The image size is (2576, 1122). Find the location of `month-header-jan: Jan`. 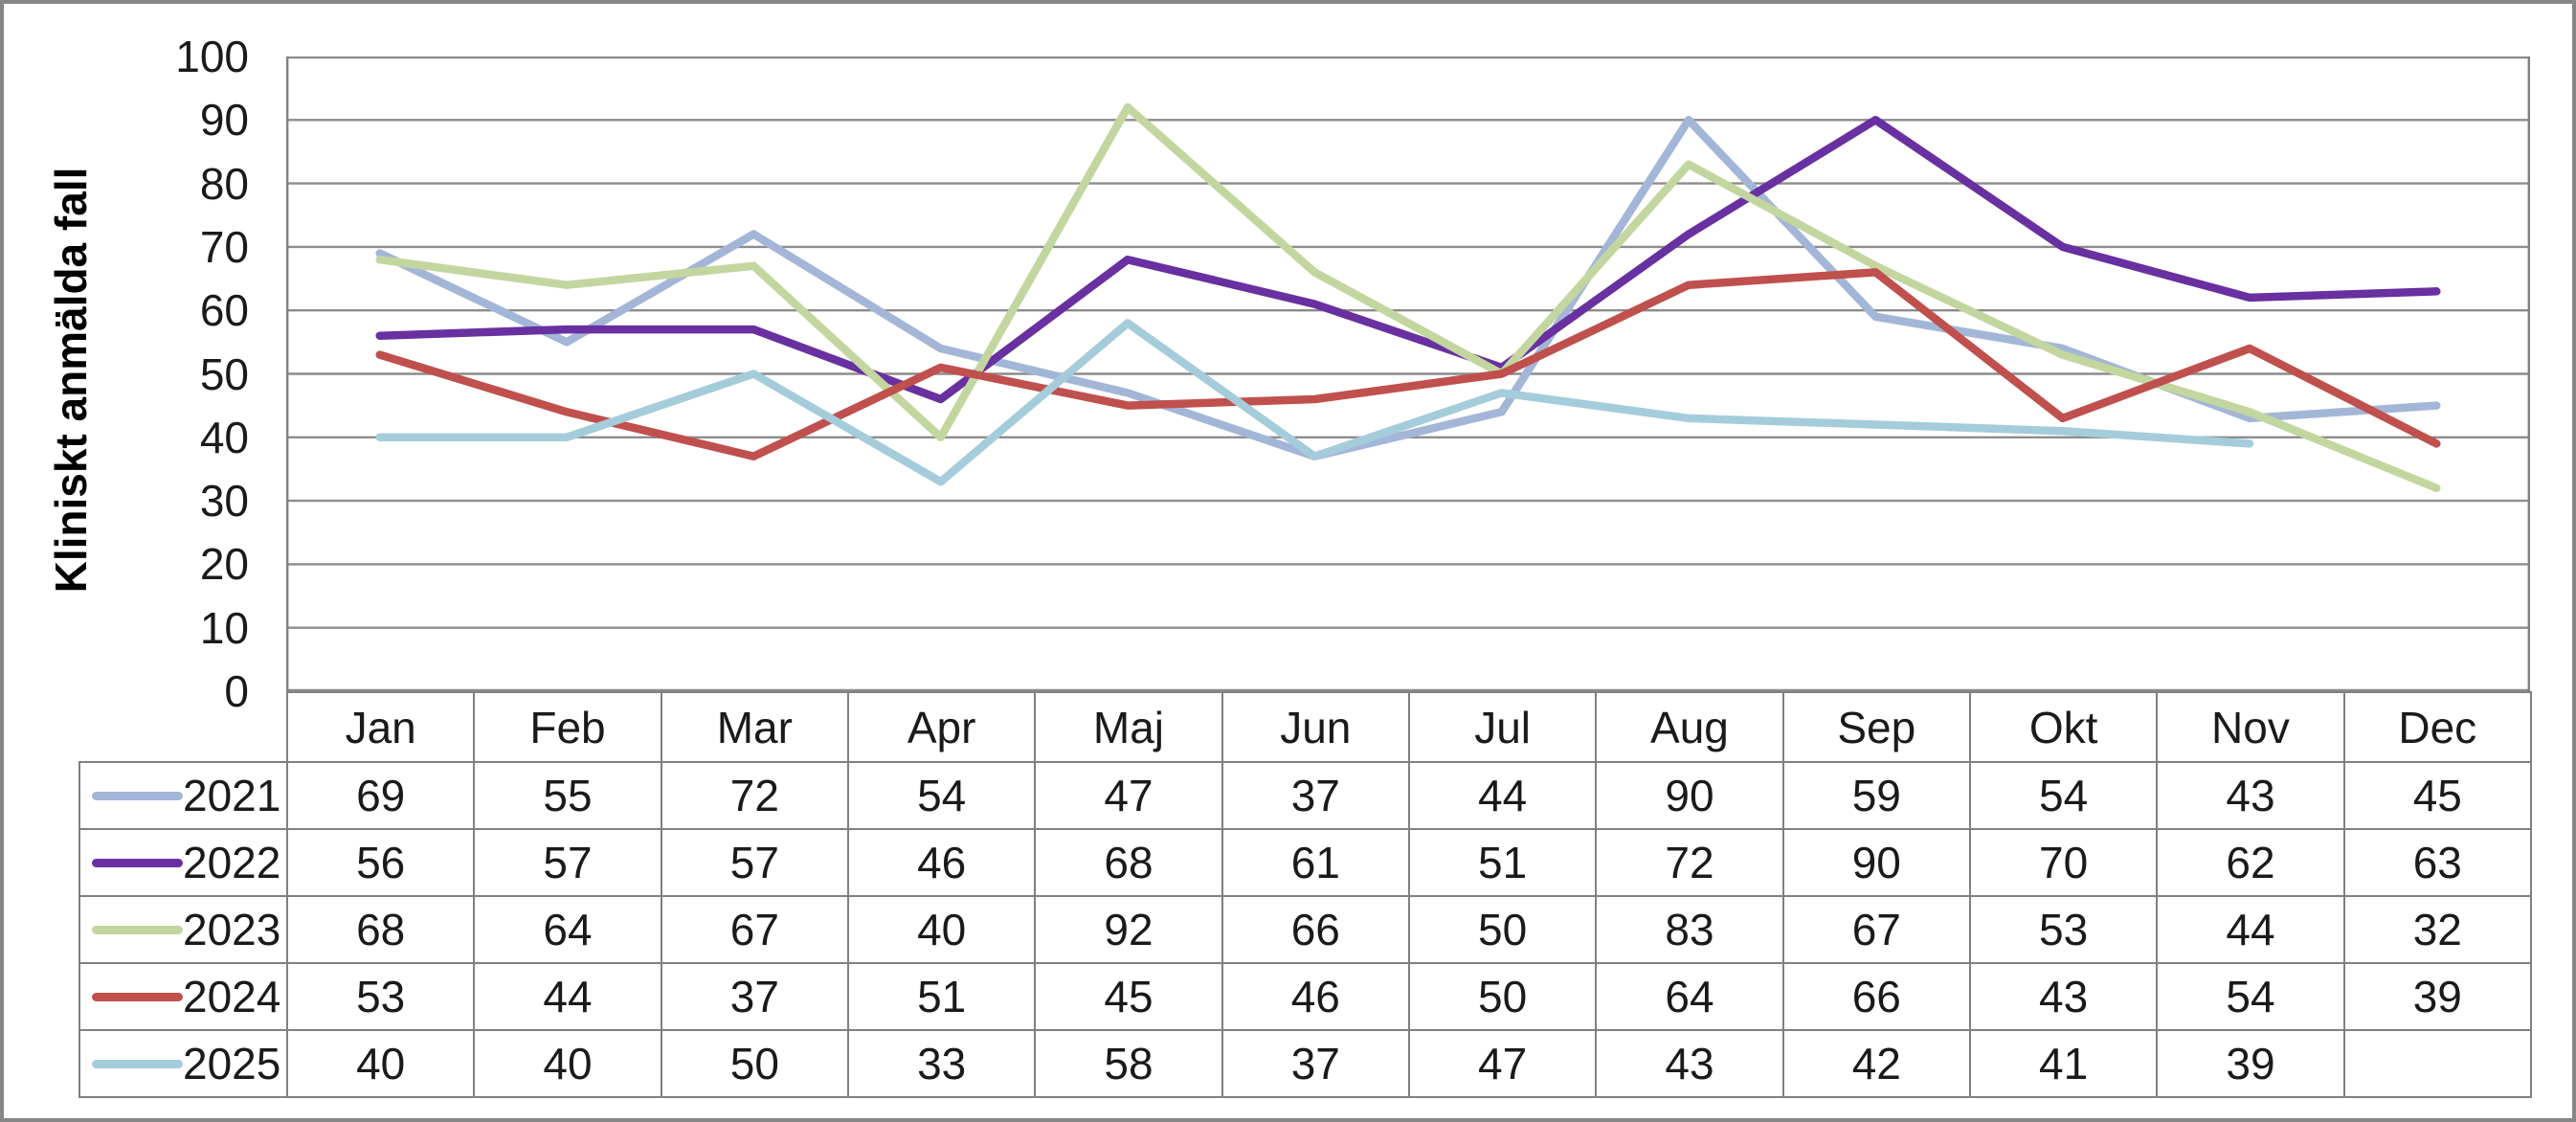

month-header-jan: Jan is located at coordinates (381, 727).